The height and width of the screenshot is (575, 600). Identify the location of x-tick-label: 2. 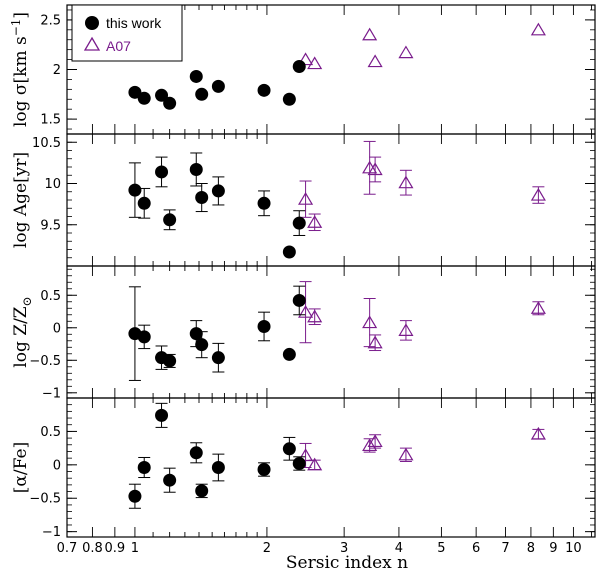
(267, 548).